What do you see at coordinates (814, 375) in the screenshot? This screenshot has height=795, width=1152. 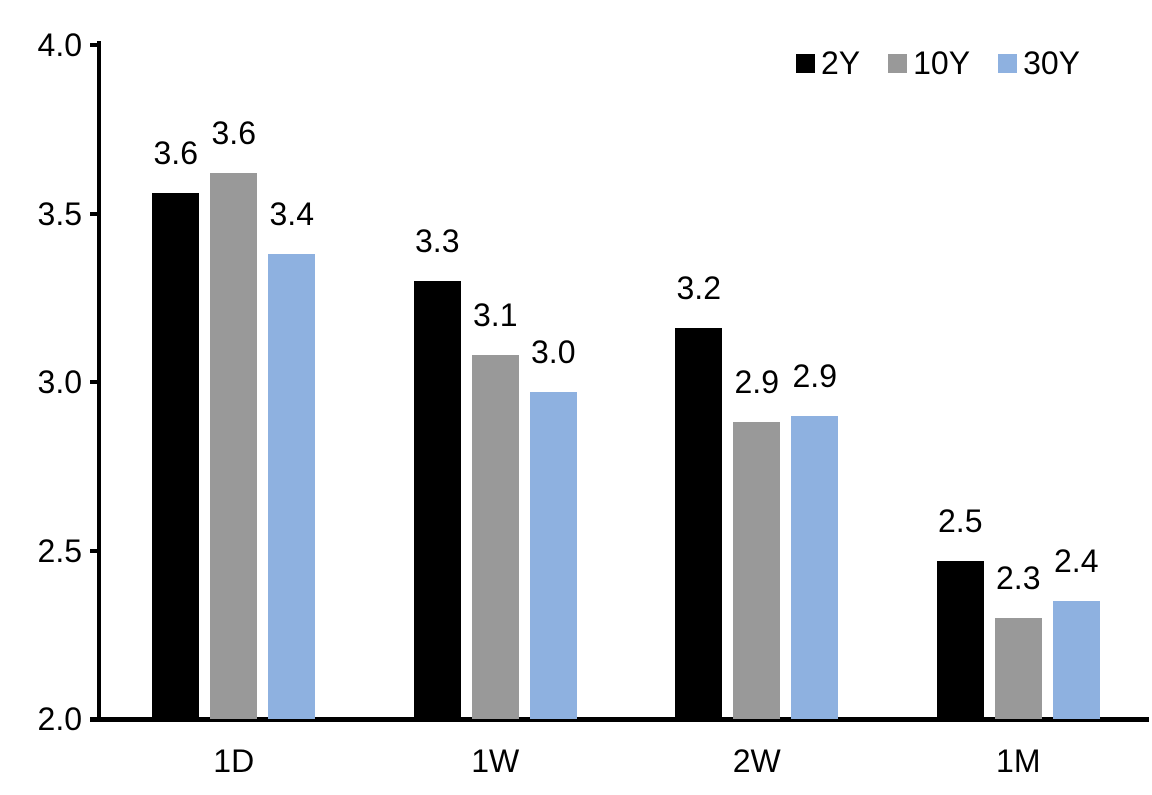 I see `data-label-30Y-2W: 2.9` at bounding box center [814, 375].